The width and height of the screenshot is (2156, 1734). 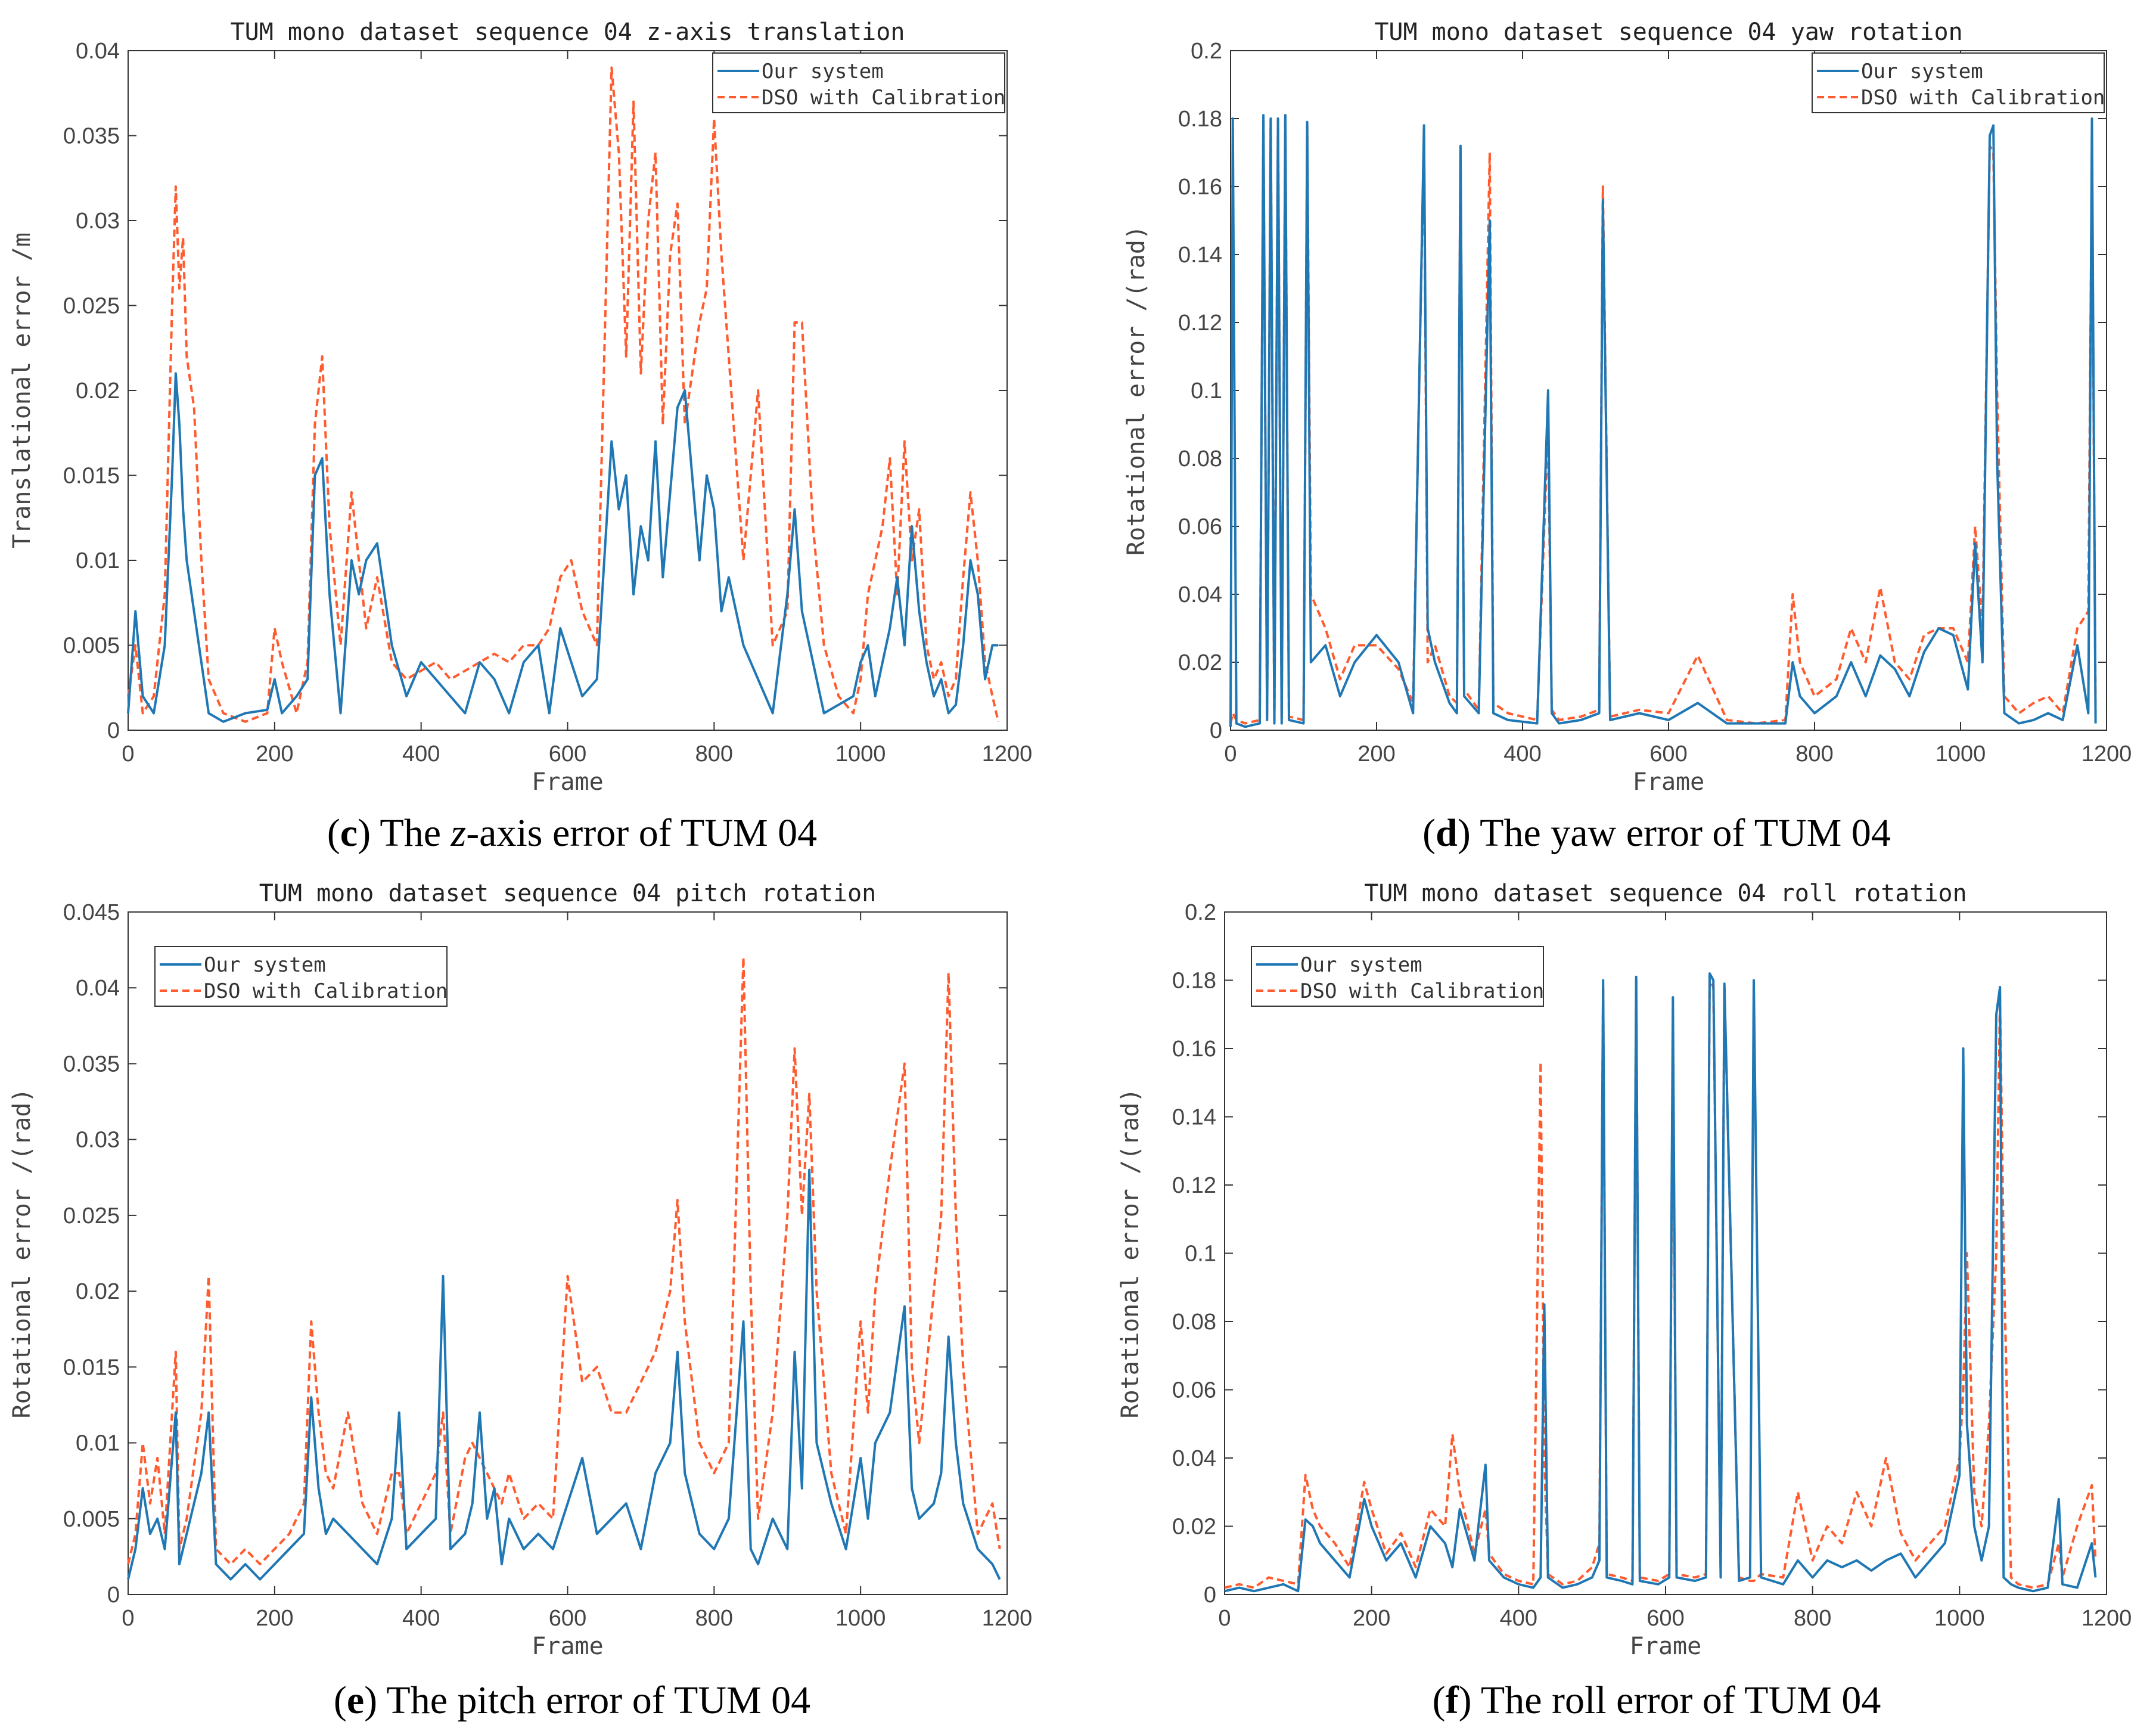 What do you see at coordinates (1136, 390) in the screenshot?
I see `y-axis-label: Rotational error /(rad)` at bounding box center [1136, 390].